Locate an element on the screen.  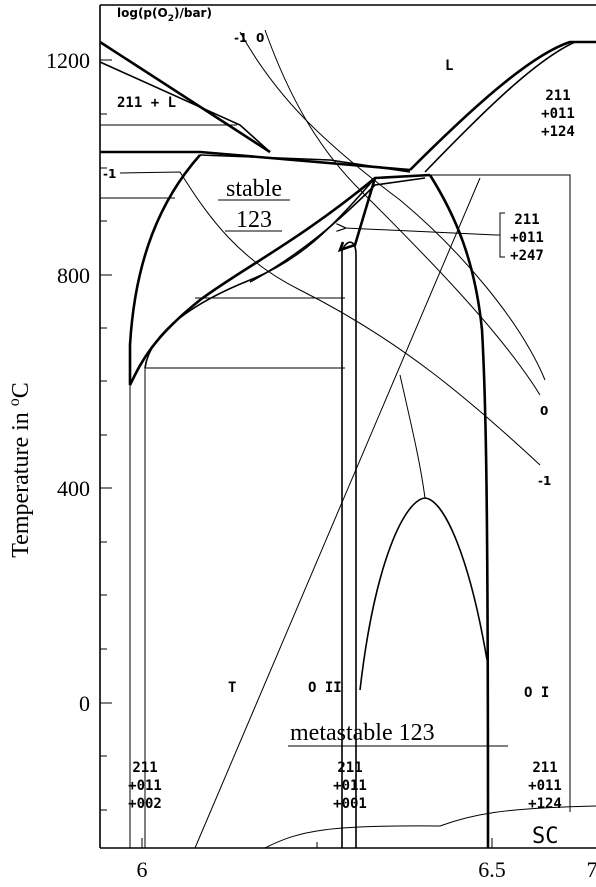
y-tick-label: 0 is located at coordinates (84, 703).